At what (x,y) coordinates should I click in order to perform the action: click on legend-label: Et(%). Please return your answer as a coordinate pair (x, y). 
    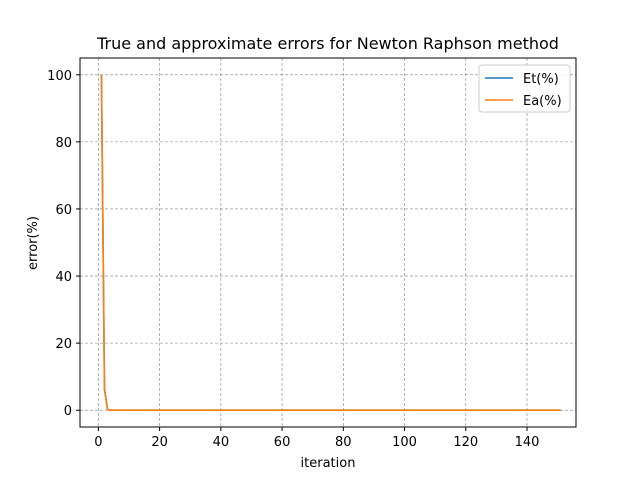
    Looking at the image, I should click on (541, 79).